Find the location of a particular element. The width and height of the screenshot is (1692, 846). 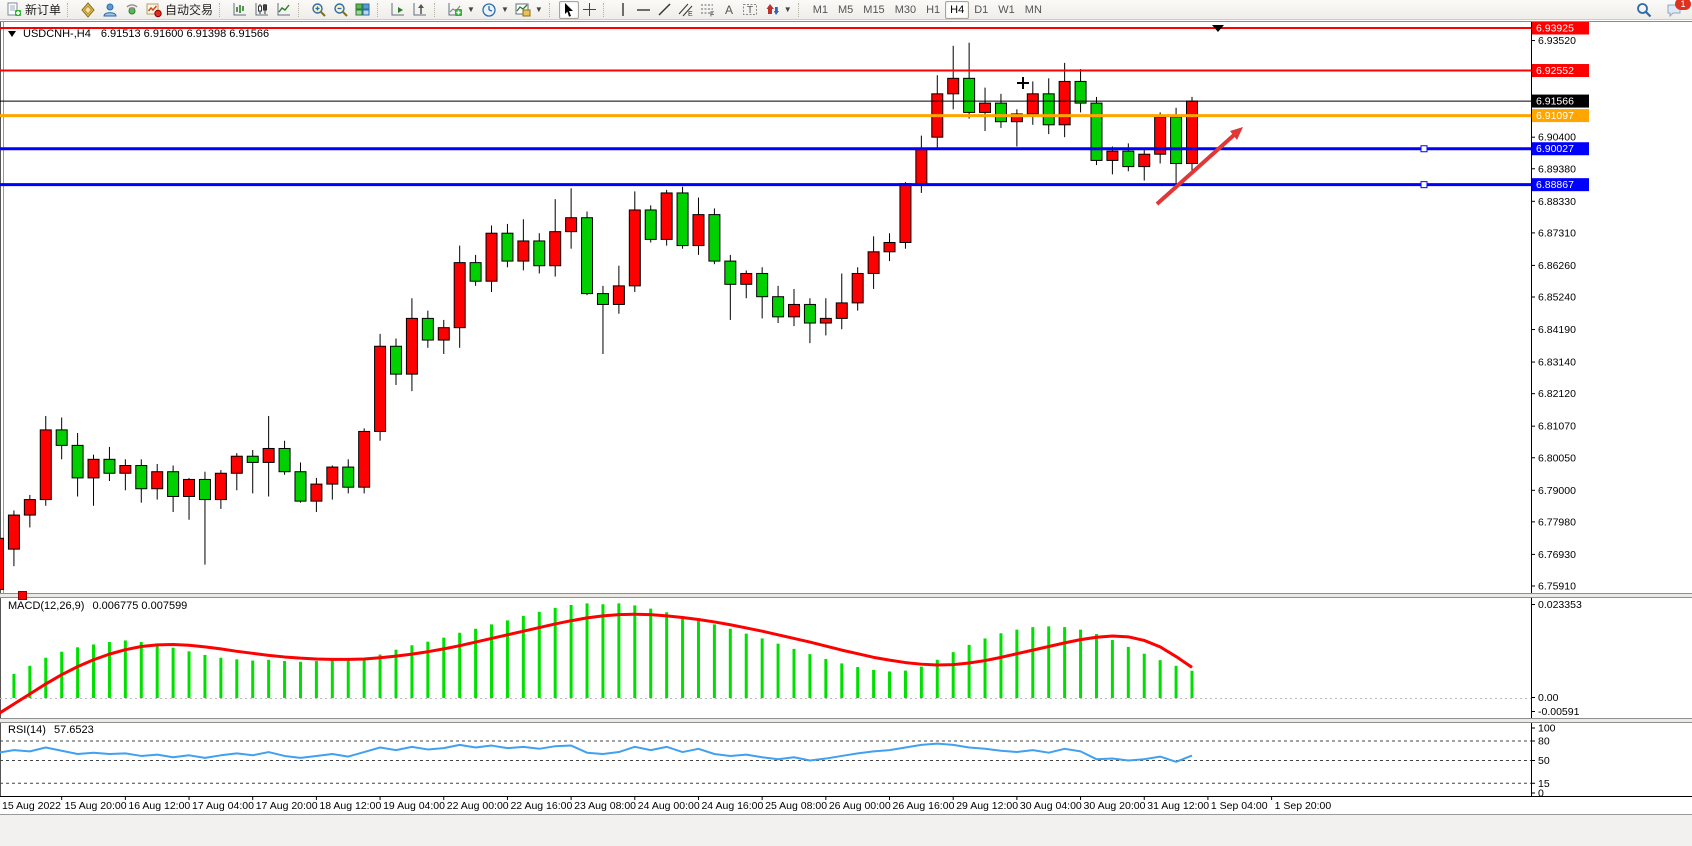

text-tool-button: A is located at coordinates (729, 10).